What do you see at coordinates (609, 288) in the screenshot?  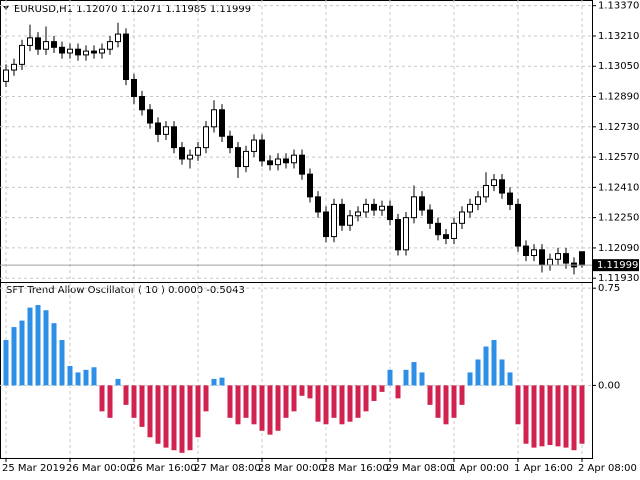 I see `y-tick-label: 0.75` at bounding box center [609, 288].